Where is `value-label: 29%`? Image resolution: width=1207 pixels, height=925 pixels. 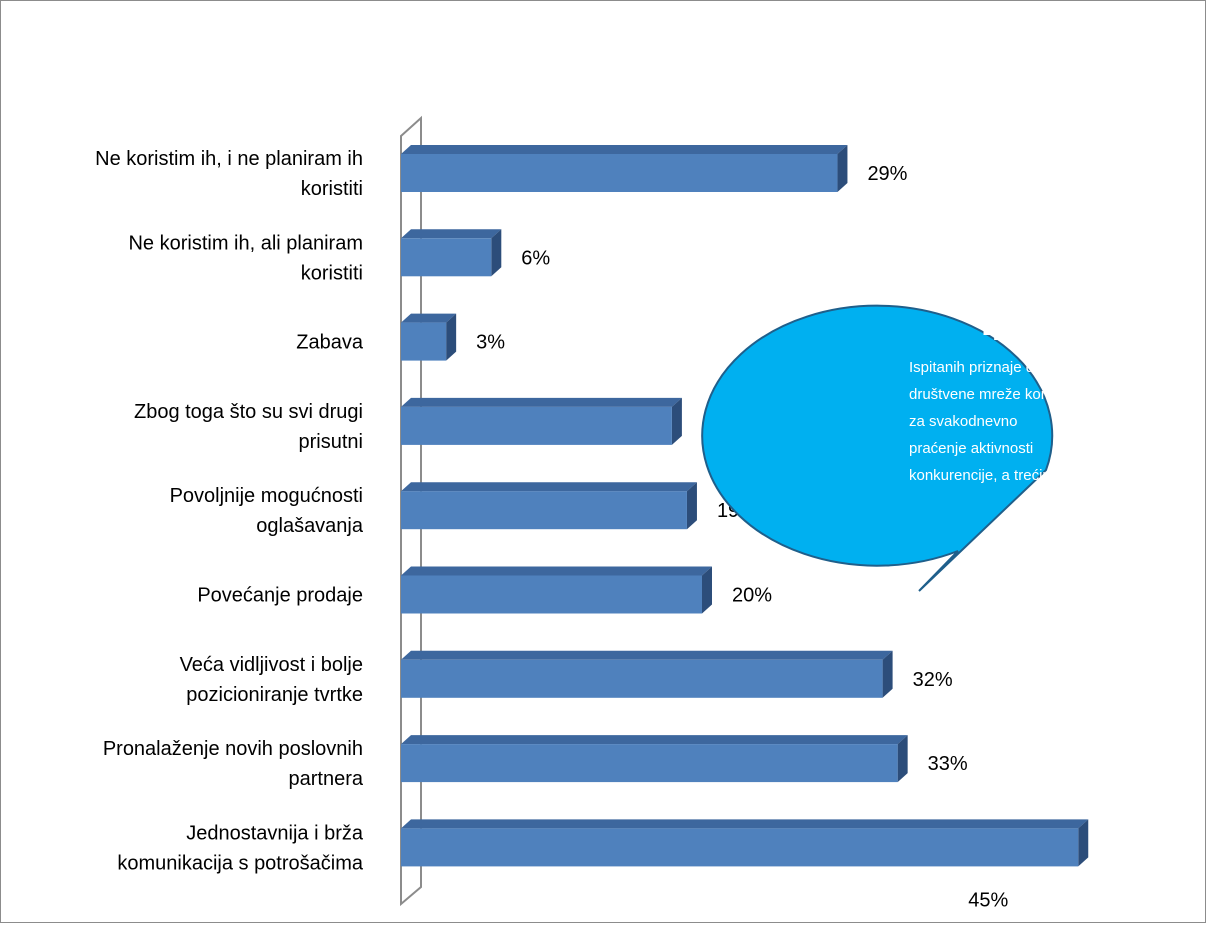
value-label: 29% is located at coordinates (887, 174).